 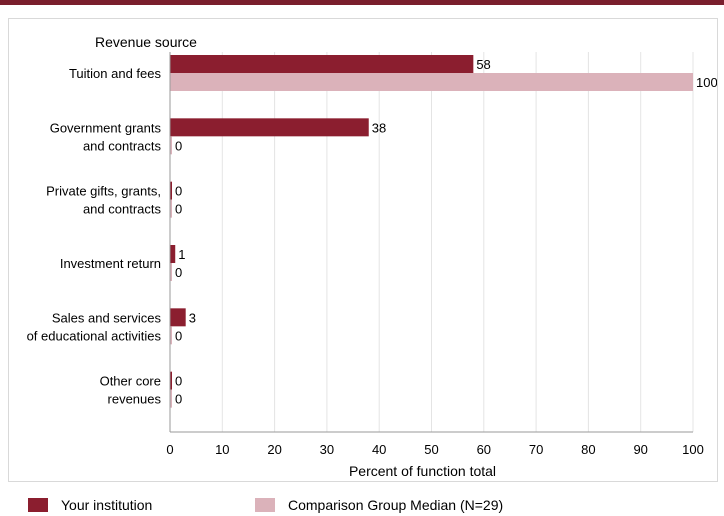 What do you see at coordinates (222, 449) in the screenshot?
I see `x-tick-label: 10` at bounding box center [222, 449].